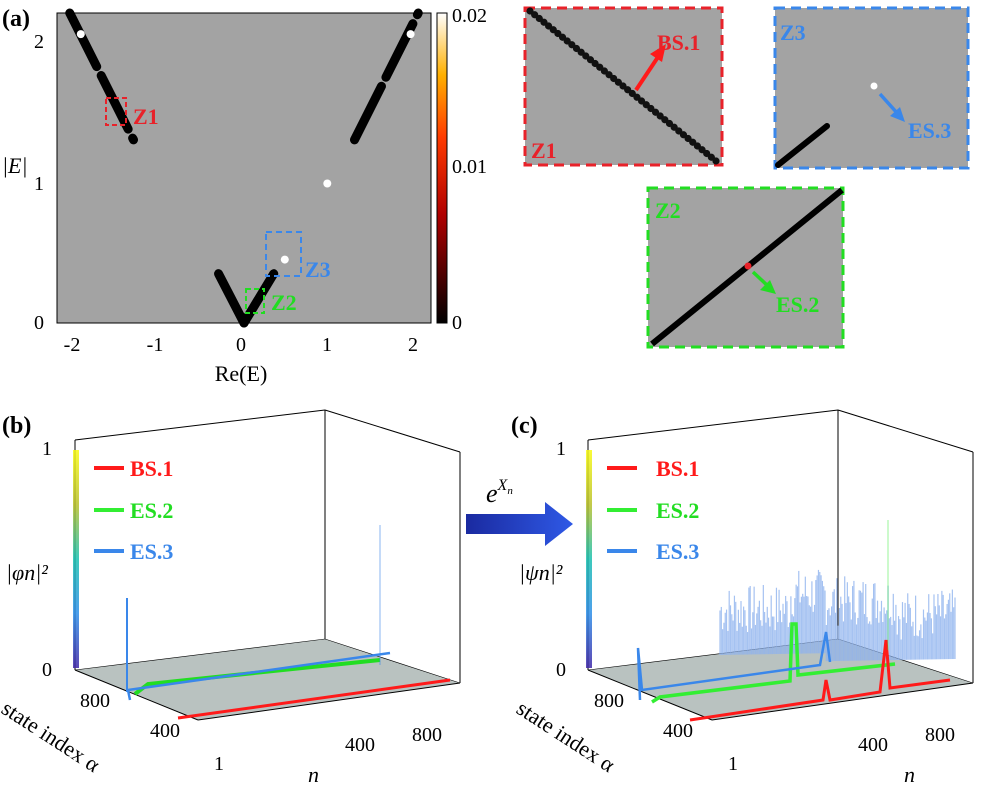 This screenshot has width=997, height=790. Describe the element at coordinates (734, 666) in the screenshot. I see `trace-es3` at that location.